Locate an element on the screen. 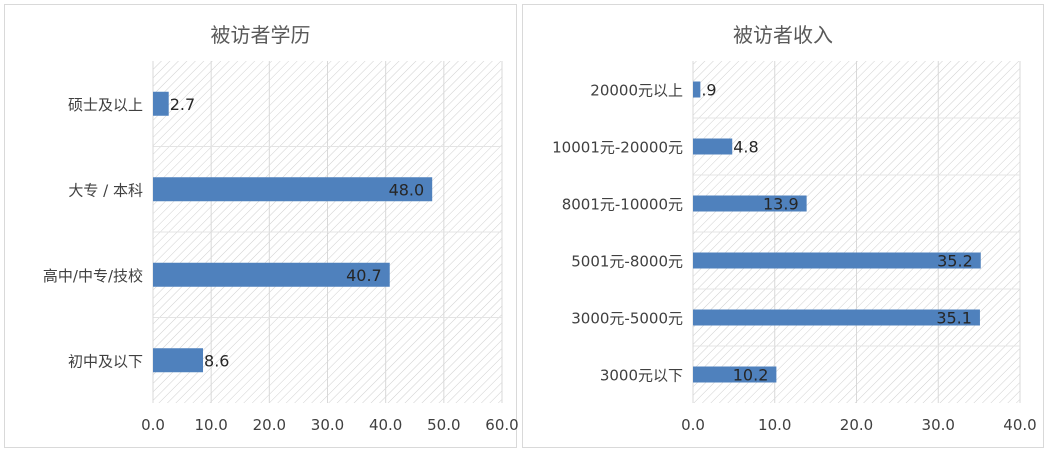 The width and height of the screenshot is (1048, 453). bar-value-label: .9 is located at coordinates (708, 90).